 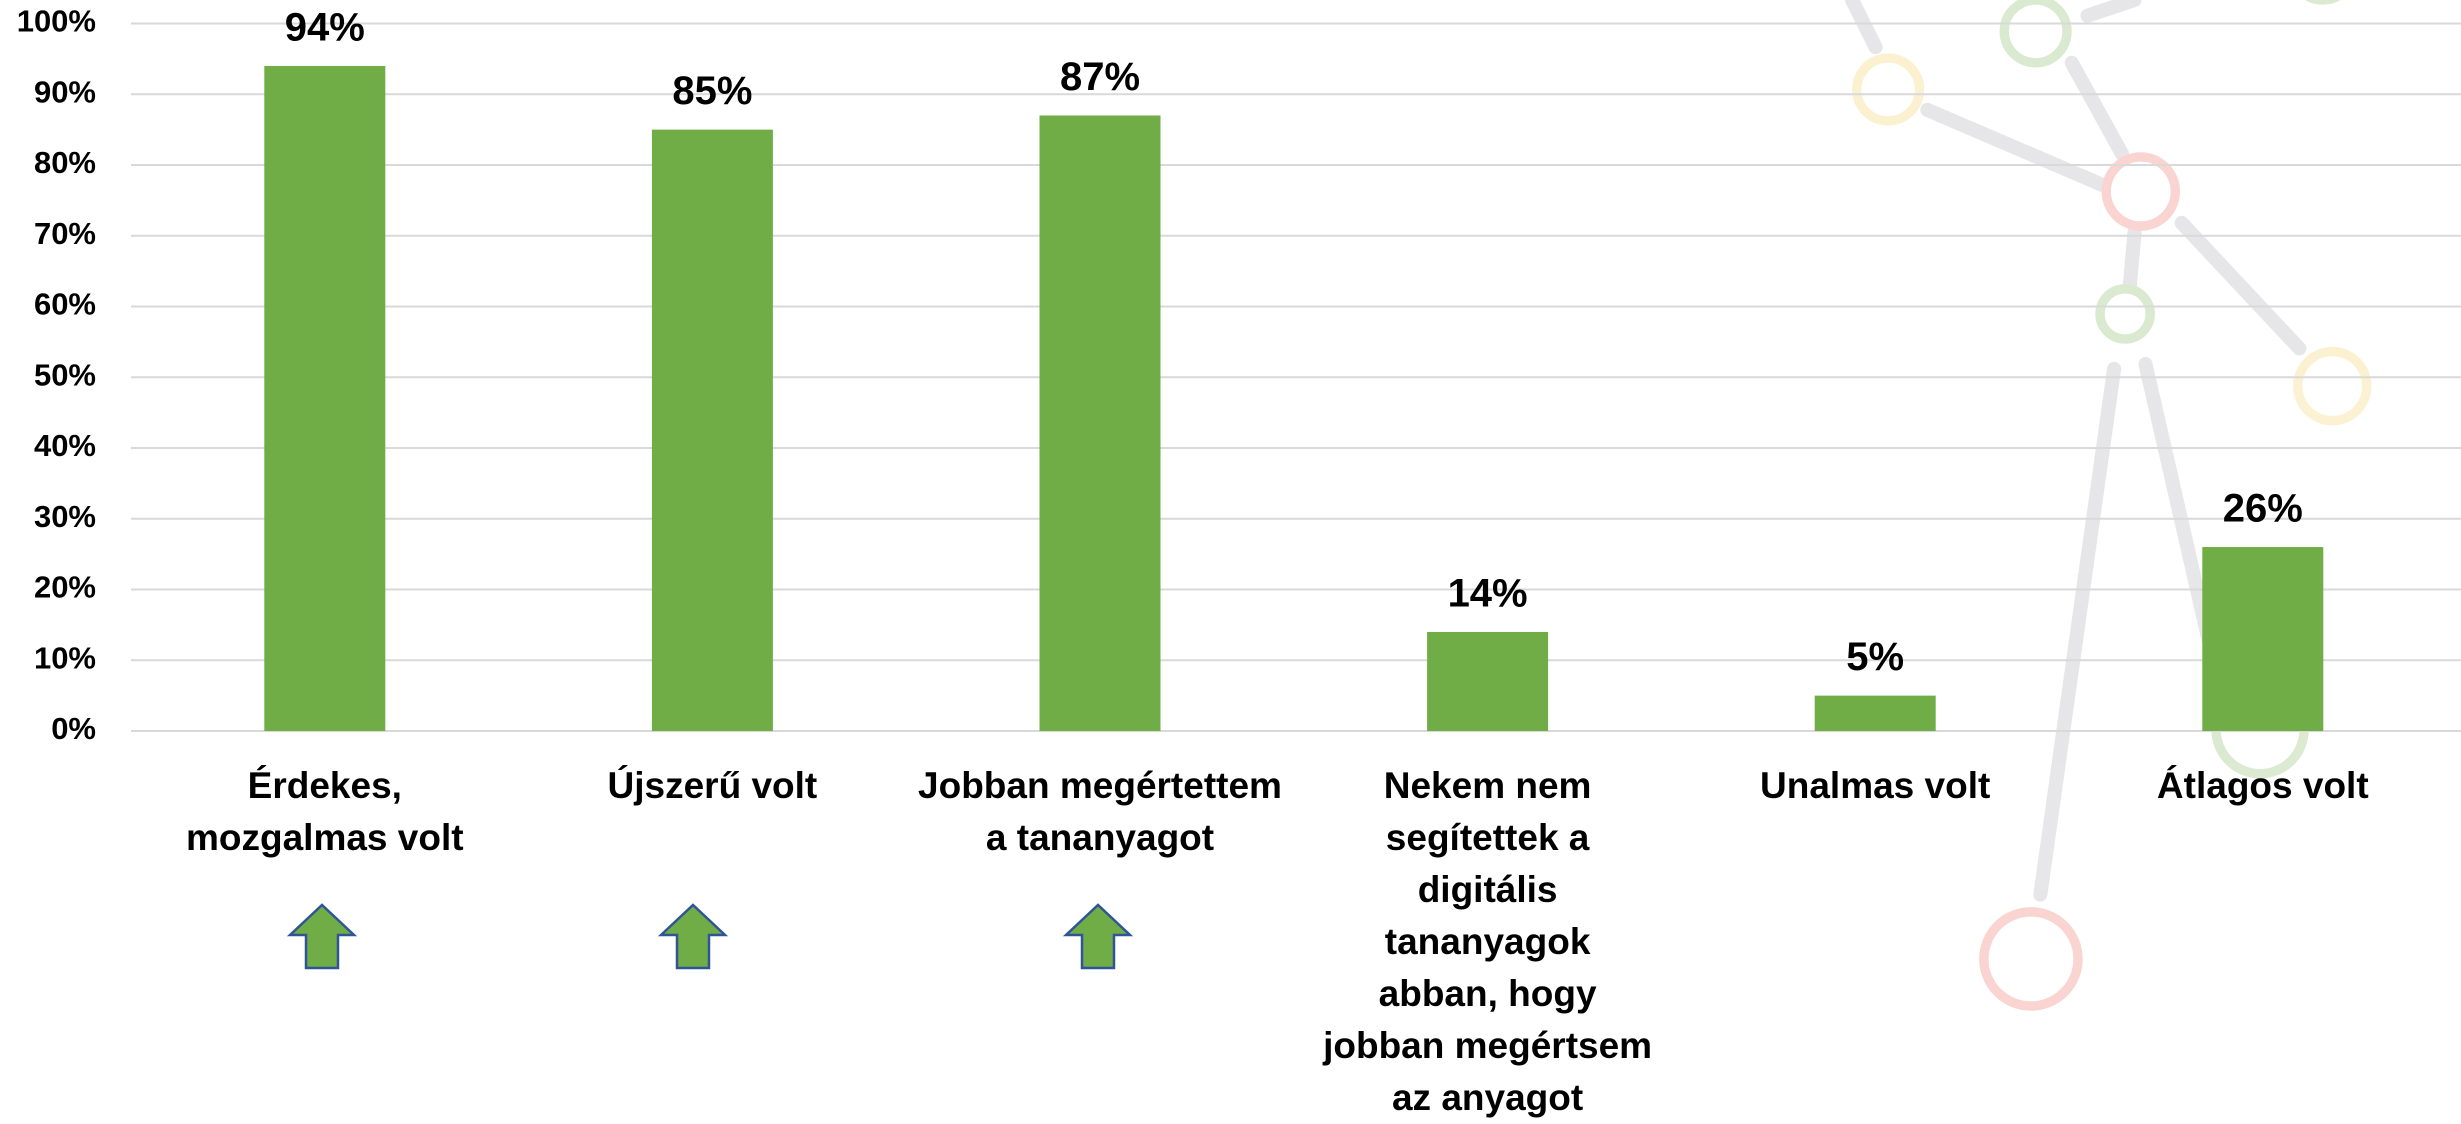 I want to click on x-tick-label: Jobban megértettem a tananyagot, so click(x=1100, y=811).